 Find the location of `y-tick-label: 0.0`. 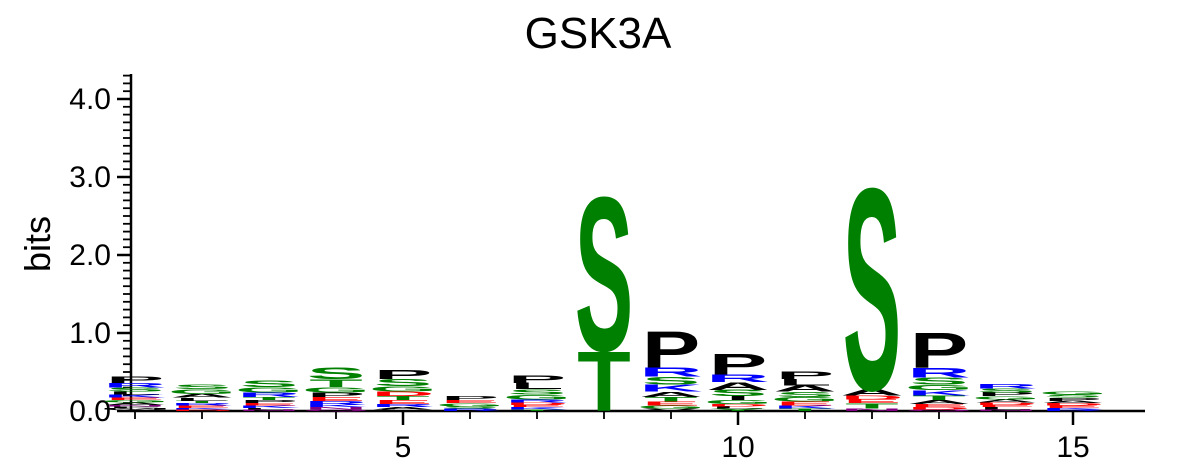

y-tick-label: 0.0 is located at coordinates (90, 411).